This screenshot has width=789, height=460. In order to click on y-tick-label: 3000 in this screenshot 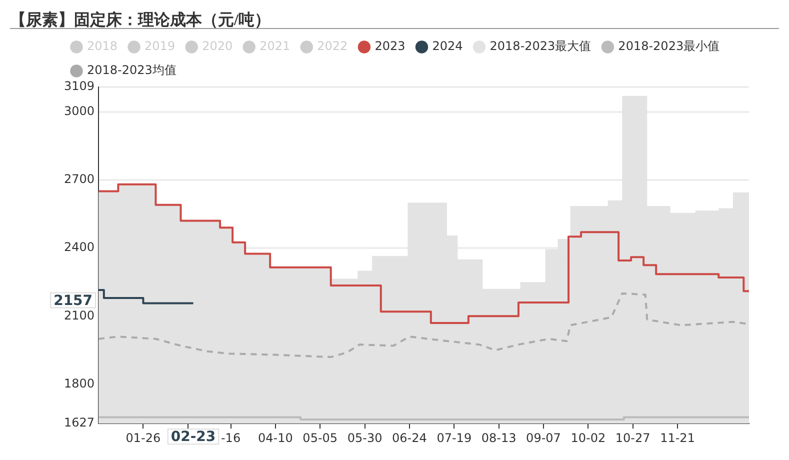, I will do `click(79, 111)`.